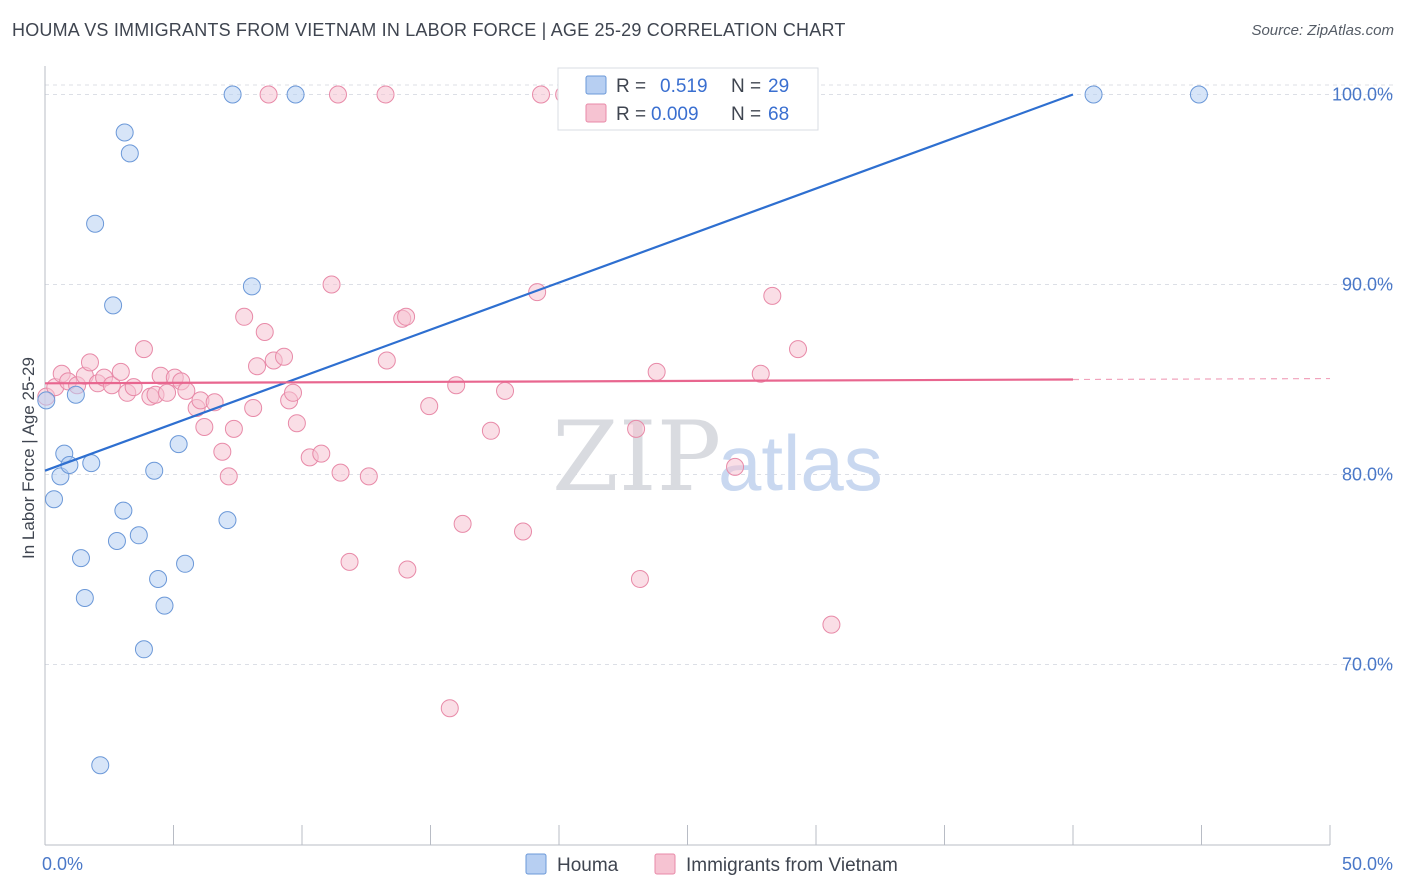 Image resolution: width=1406 pixels, height=892 pixels. Describe the element at coordinates (1367, 864) in the screenshot. I see `x-tick-label: 50.0%` at that location.